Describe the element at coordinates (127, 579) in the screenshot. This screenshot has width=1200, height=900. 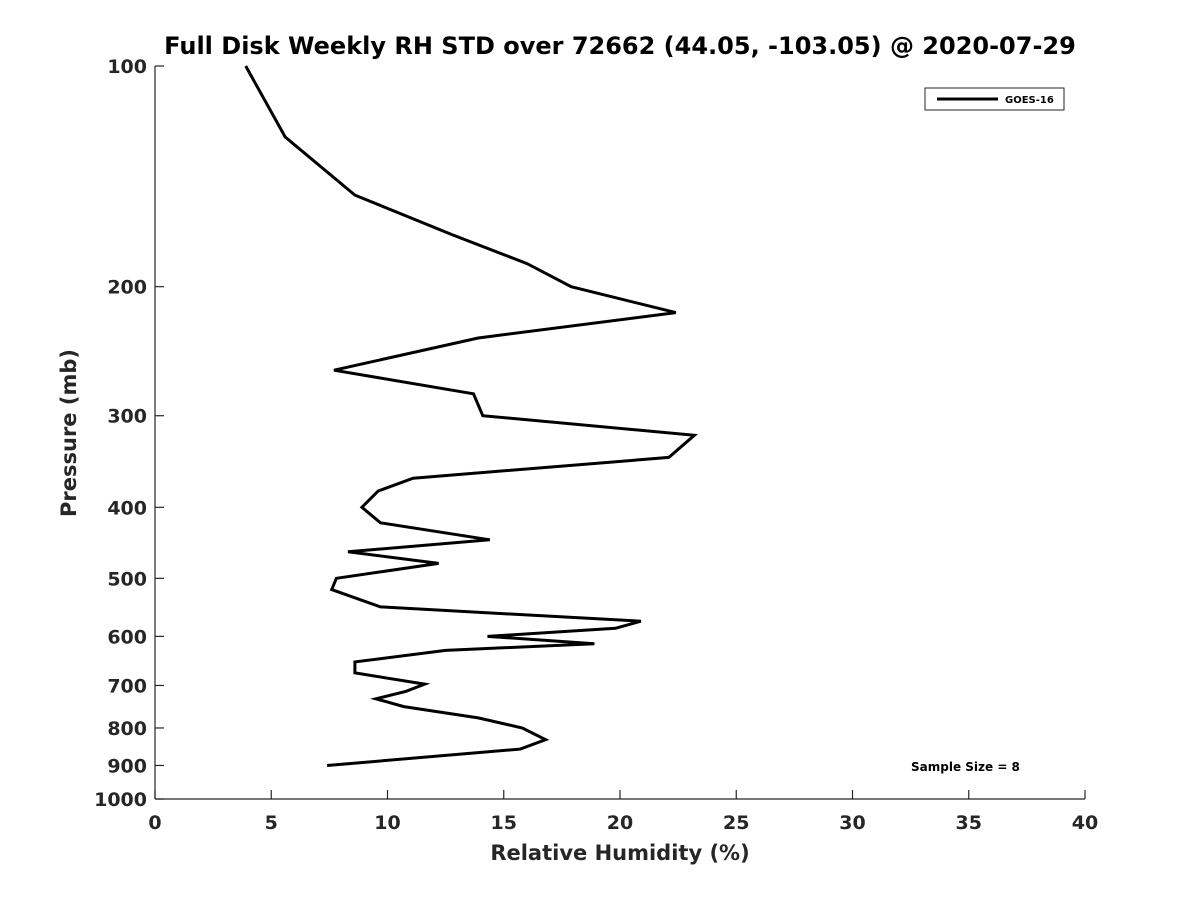
I see `y-tick-label: 500` at that location.